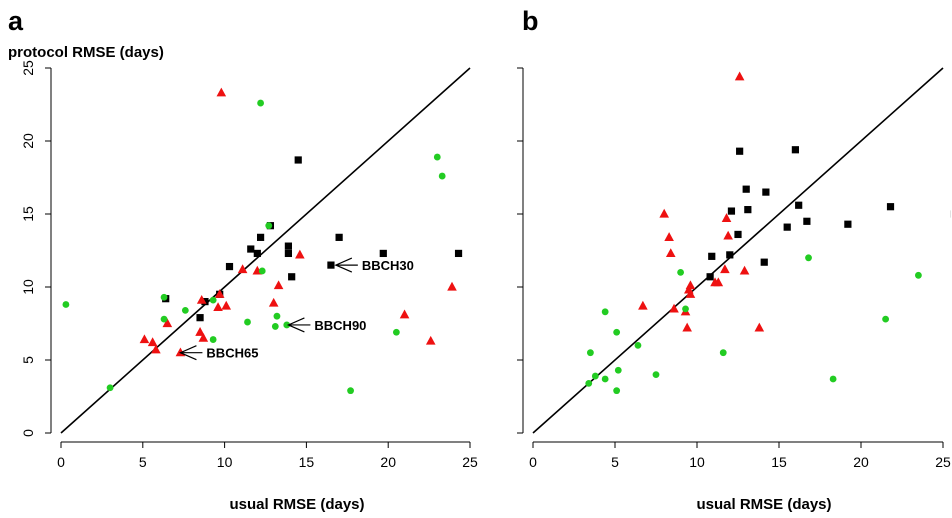 The width and height of the screenshot is (952, 518). What do you see at coordinates (225, 462) in the screenshot?
I see `panel-a-x-tick-label: 10` at bounding box center [225, 462].